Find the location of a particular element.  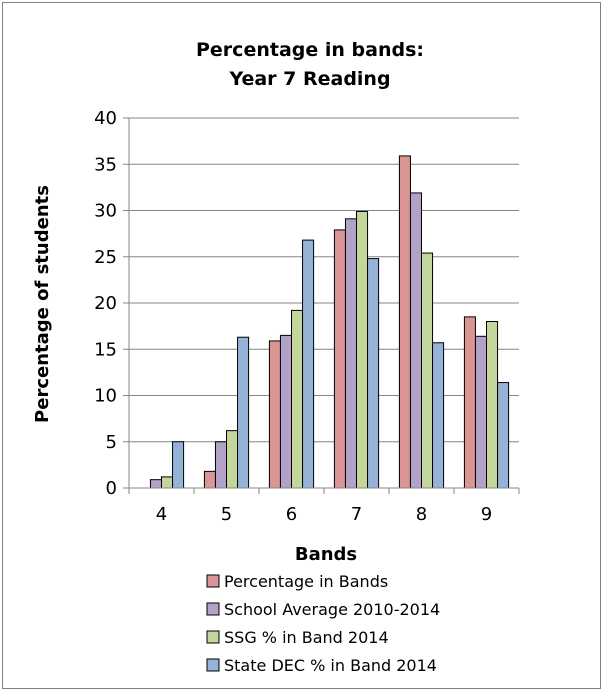

legend-label: Percentage in Bands is located at coordinates (306, 581).